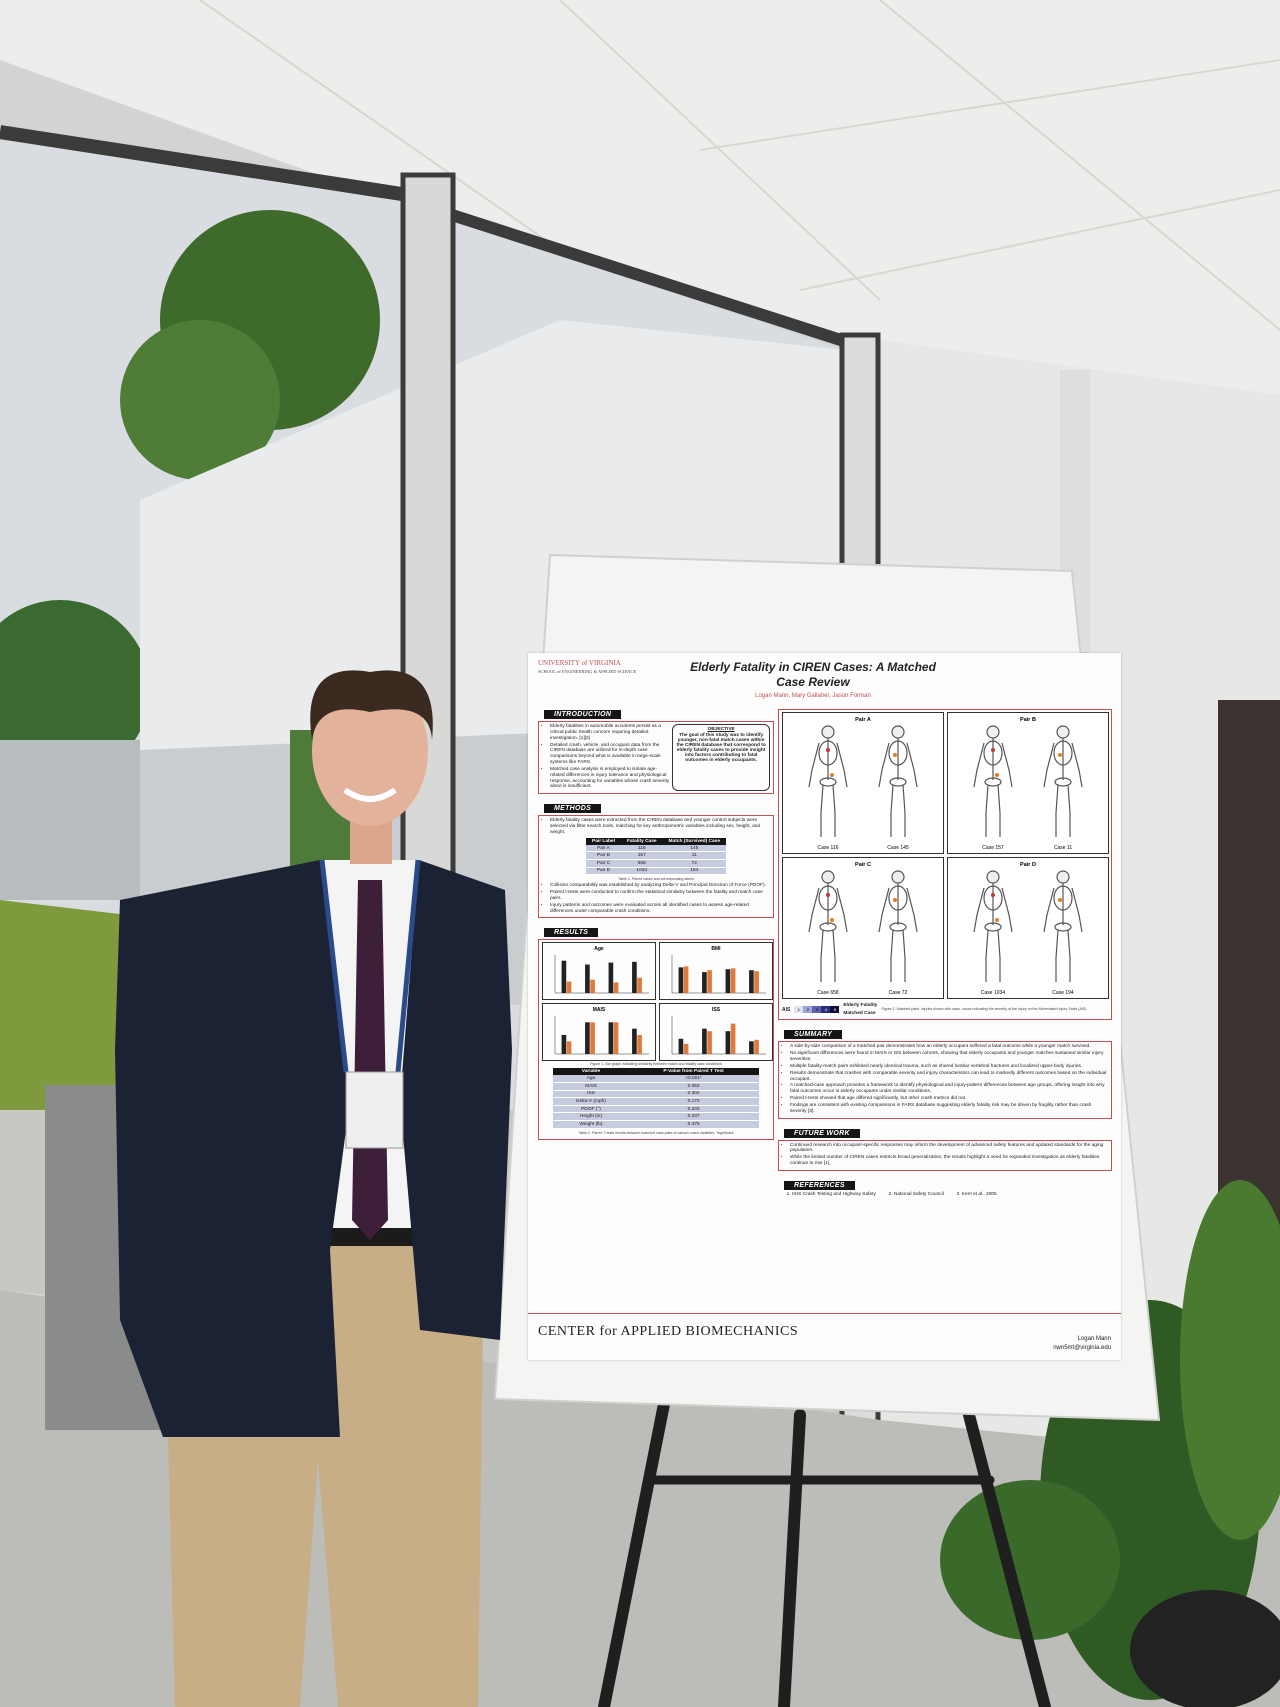 This screenshot has height=1707, width=1280. What do you see at coordinates (979, 1195) in the screenshot?
I see `list-item: Kent et al., 2005` at bounding box center [979, 1195].